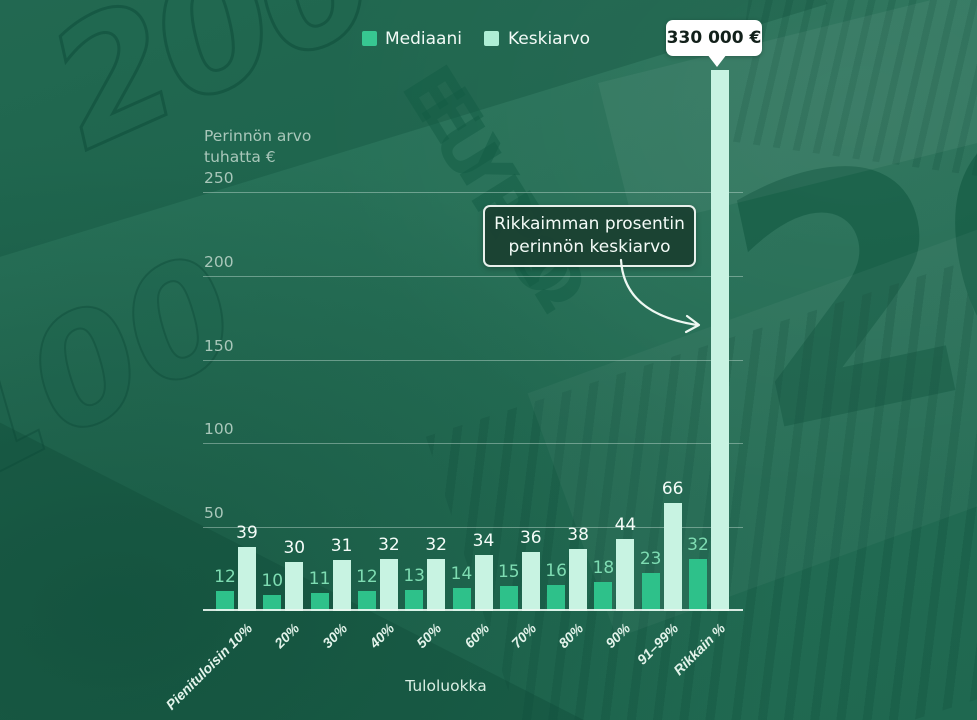 Image resolution: width=977 pixels, height=720 pixels. I want to click on median-bar-value-label: 10, so click(272, 580).